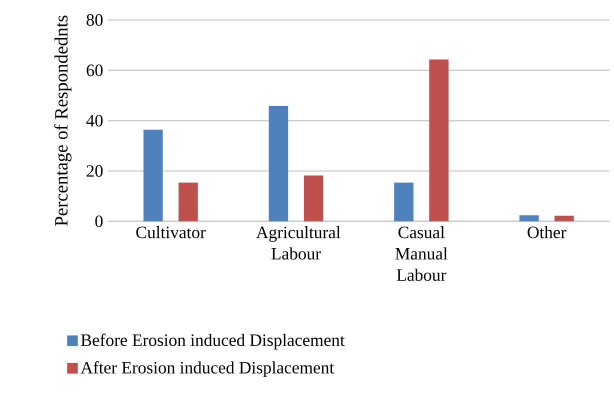  What do you see at coordinates (94, 120) in the screenshot?
I see `y-tick-label: 40` at bounding box center [94, 120].